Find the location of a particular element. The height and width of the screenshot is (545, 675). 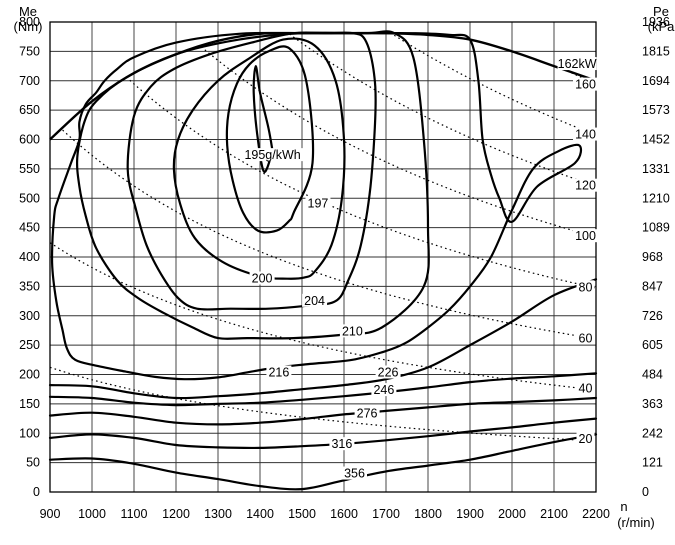

power-label: 20 is located at coordinates (586, 439).